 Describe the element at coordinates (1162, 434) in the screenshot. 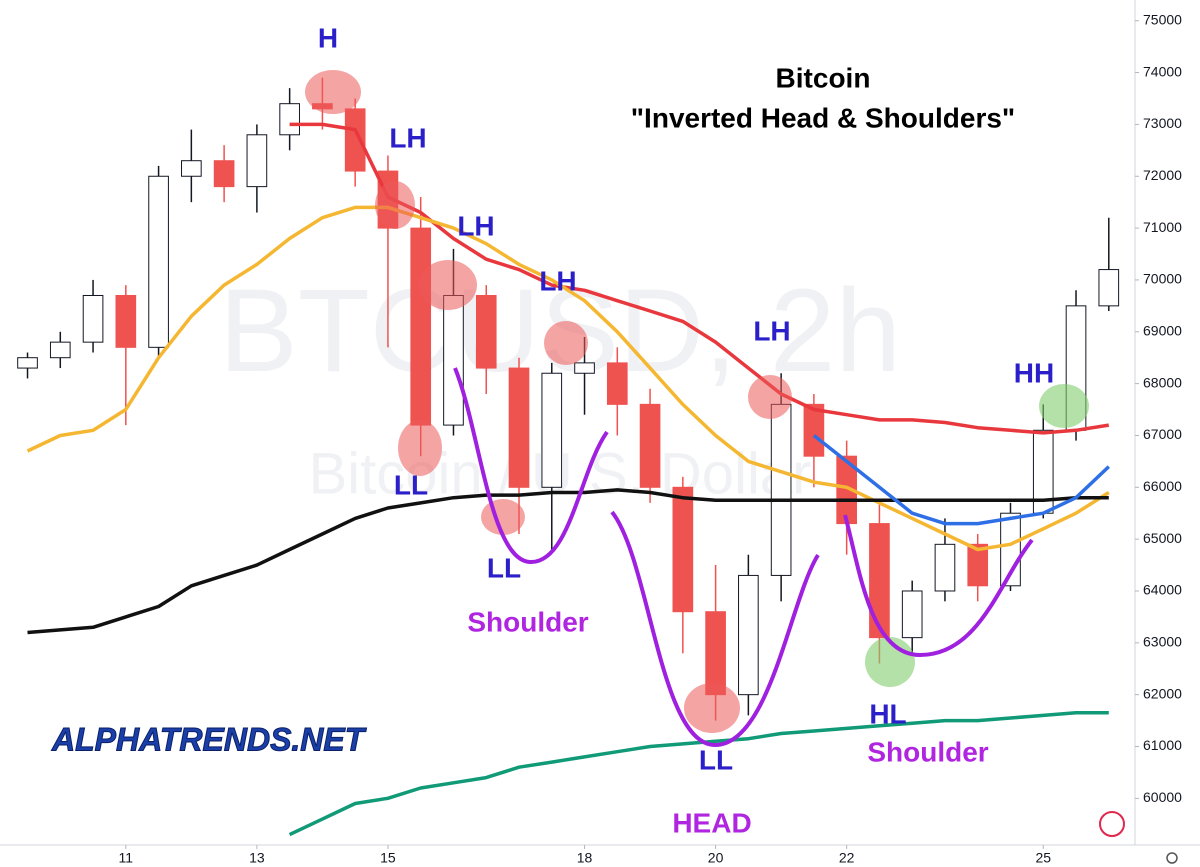

I see `y-tick-label: 67000` at that location.